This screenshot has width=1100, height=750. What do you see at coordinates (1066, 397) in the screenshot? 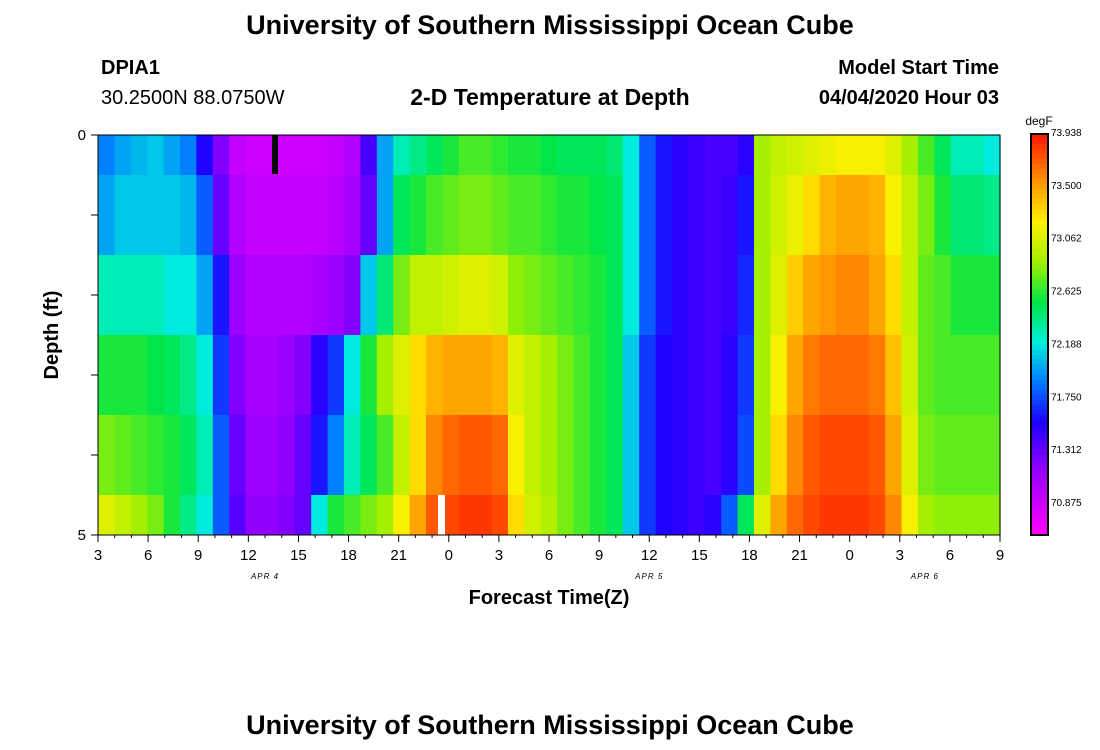
I see `colorbar-label: 71.750` at bounding box center [1066, 397].